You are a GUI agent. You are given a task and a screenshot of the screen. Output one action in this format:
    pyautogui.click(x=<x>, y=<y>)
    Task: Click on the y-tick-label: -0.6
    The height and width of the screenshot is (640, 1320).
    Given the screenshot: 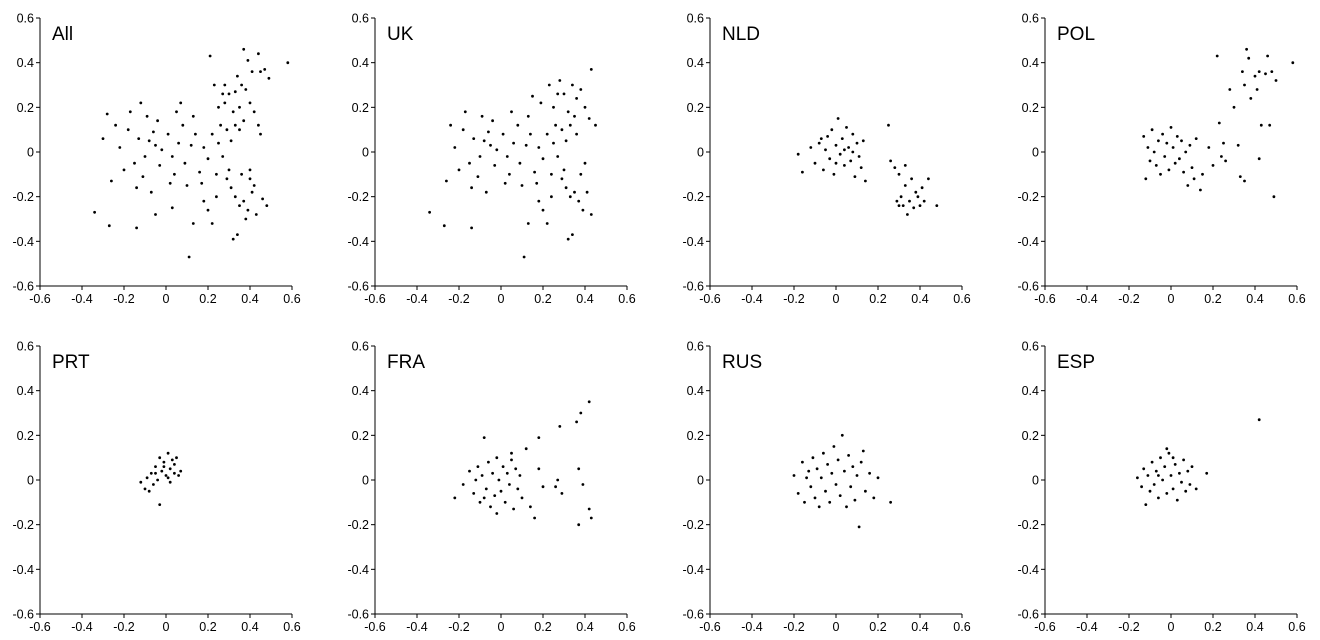 What is the action you would take?
    pyautogui.click(x=358, y=615)
    